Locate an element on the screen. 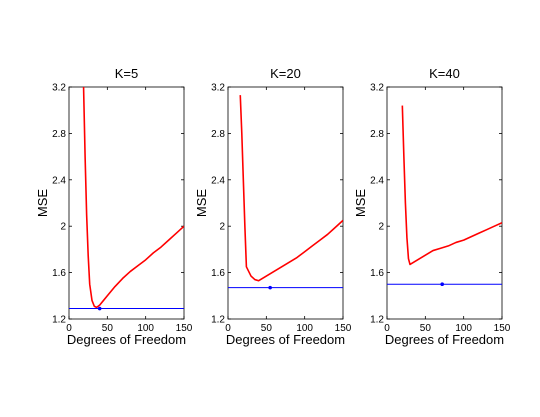 This screenshot has height=417, width=540. chart-title: K=5 is located at coordinates (127, 73).